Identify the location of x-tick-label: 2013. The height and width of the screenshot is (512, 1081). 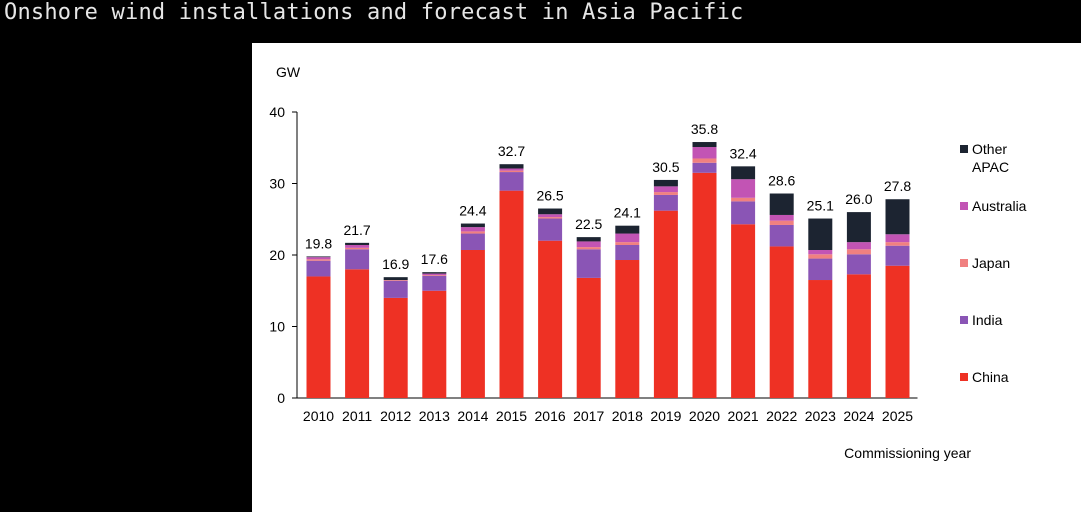
(434, 416).